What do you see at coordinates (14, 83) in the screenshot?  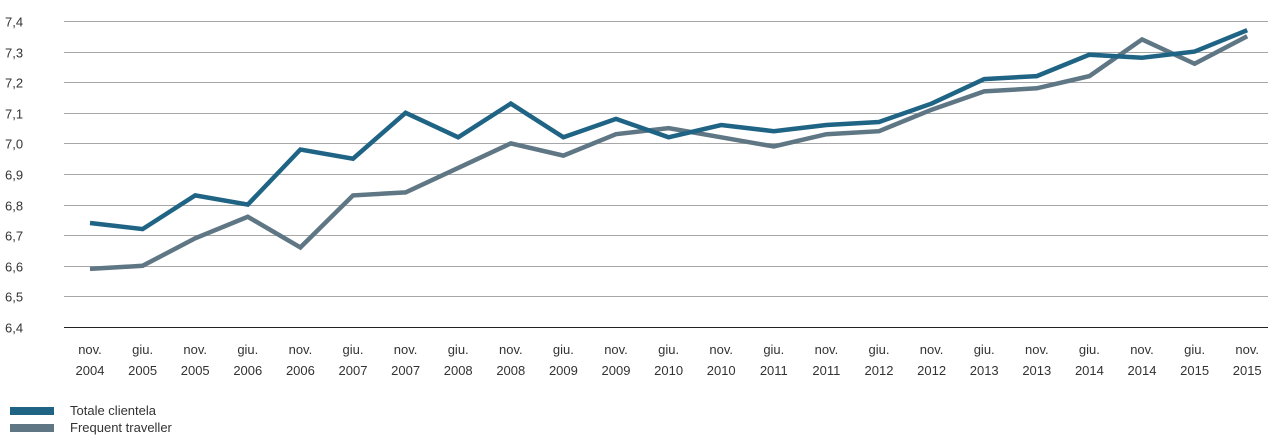 I see `y-tick-label: 7,2` at bounding box center [14, 83].